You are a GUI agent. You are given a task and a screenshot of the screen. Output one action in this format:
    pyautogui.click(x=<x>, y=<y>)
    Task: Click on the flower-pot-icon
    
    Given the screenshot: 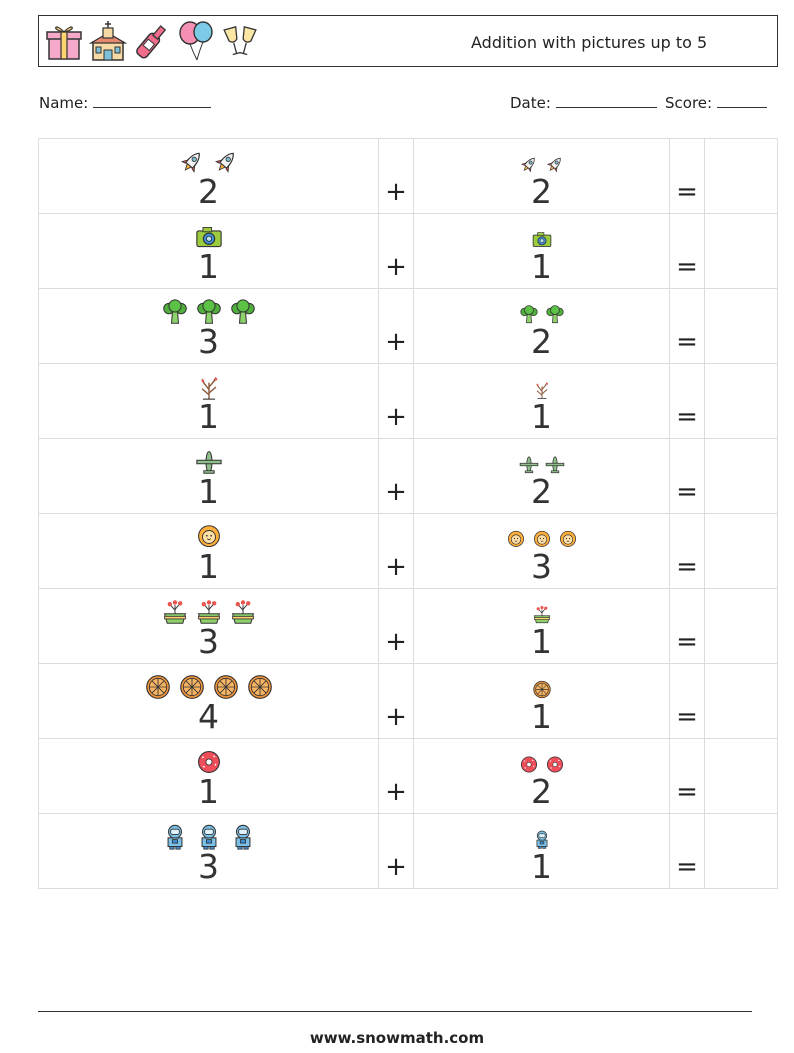 What is the action you would take?
    pyautogui.click(x=243, y=612)
    